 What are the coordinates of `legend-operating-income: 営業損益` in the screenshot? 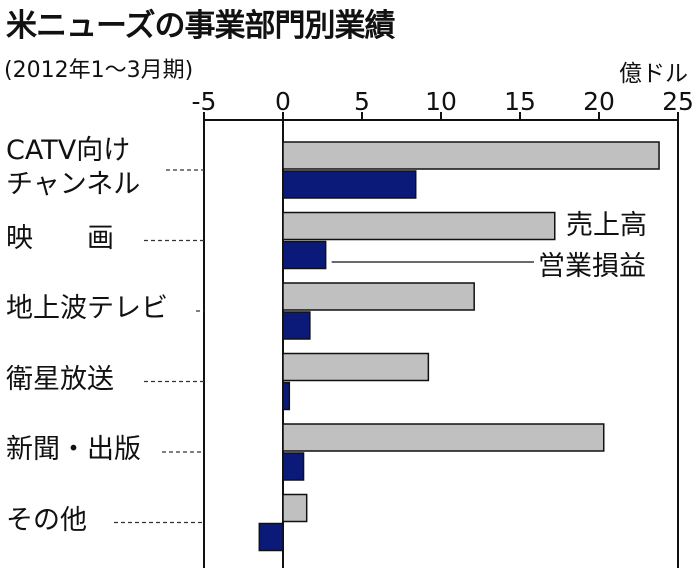 It's located at (592, 266).